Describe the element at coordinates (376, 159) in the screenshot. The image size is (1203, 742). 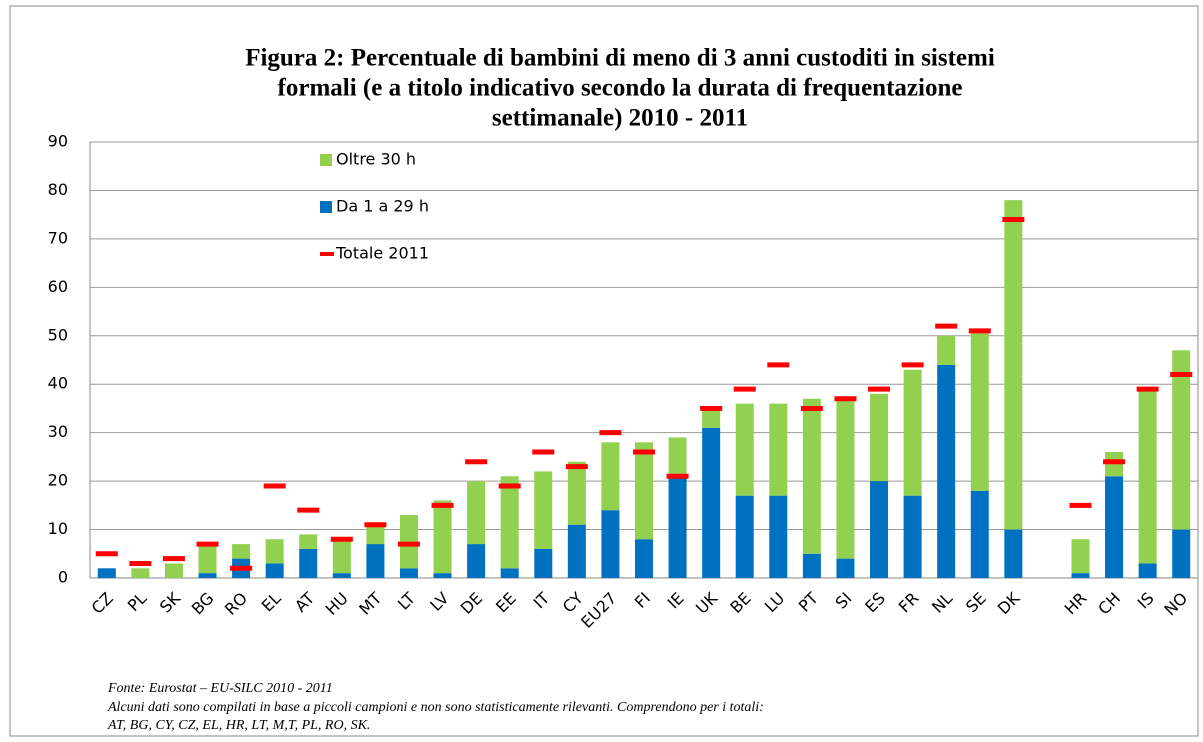
I see `legend-label: Oltre 30 h` at that location.